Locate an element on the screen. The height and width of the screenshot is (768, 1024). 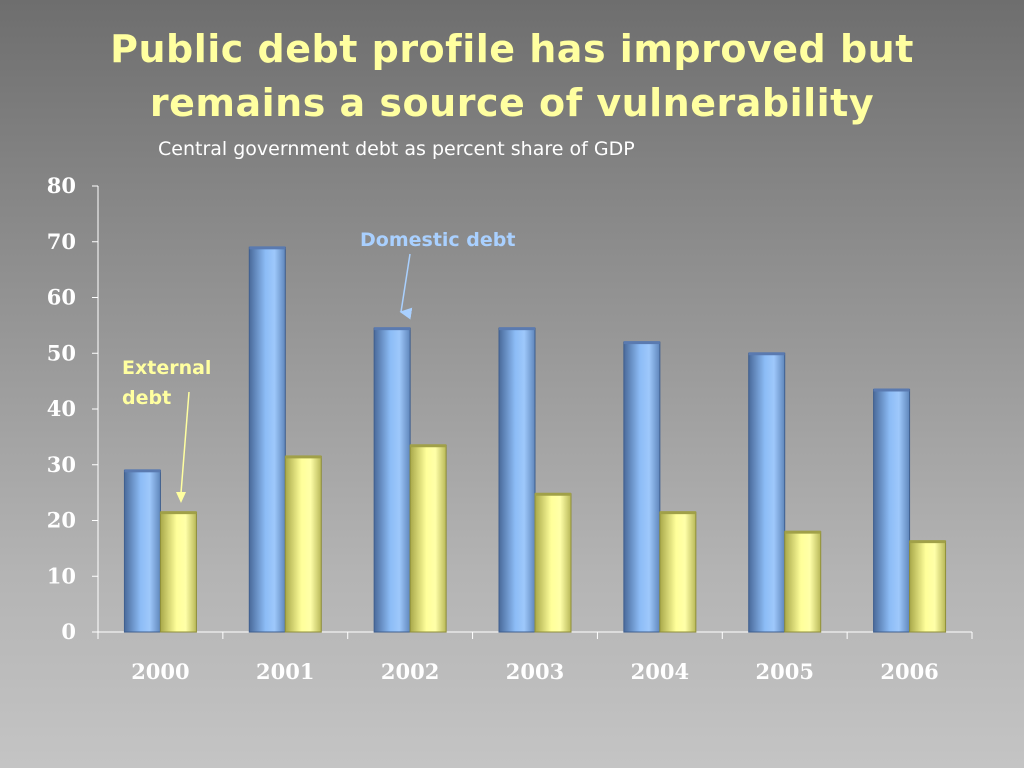
y-tick-label: 80 is located at coordinates (61, 185).